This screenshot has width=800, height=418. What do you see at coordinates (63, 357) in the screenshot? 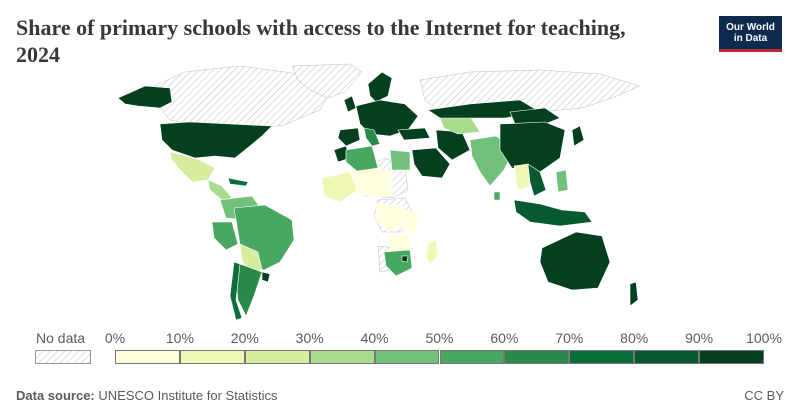
I see `legend-no-data-swatch` at bounding box center [63, 357].